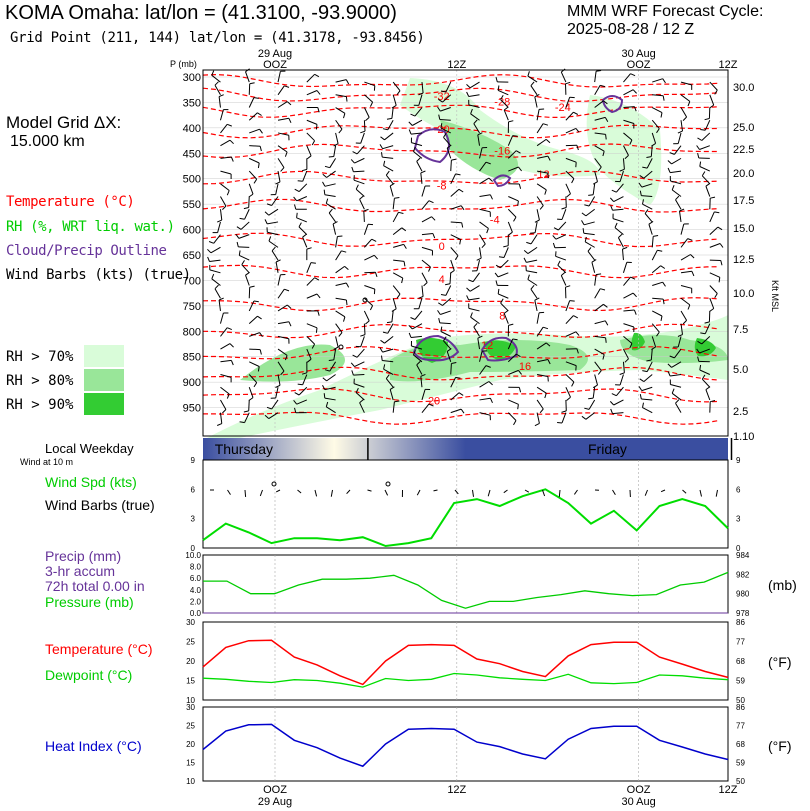 The height and width of the screenshot is (811, 810). Describe the element at coordinates (47, 462) in the screenshot. I see `legend-wind-10m: Wind at 10 m` at that location.